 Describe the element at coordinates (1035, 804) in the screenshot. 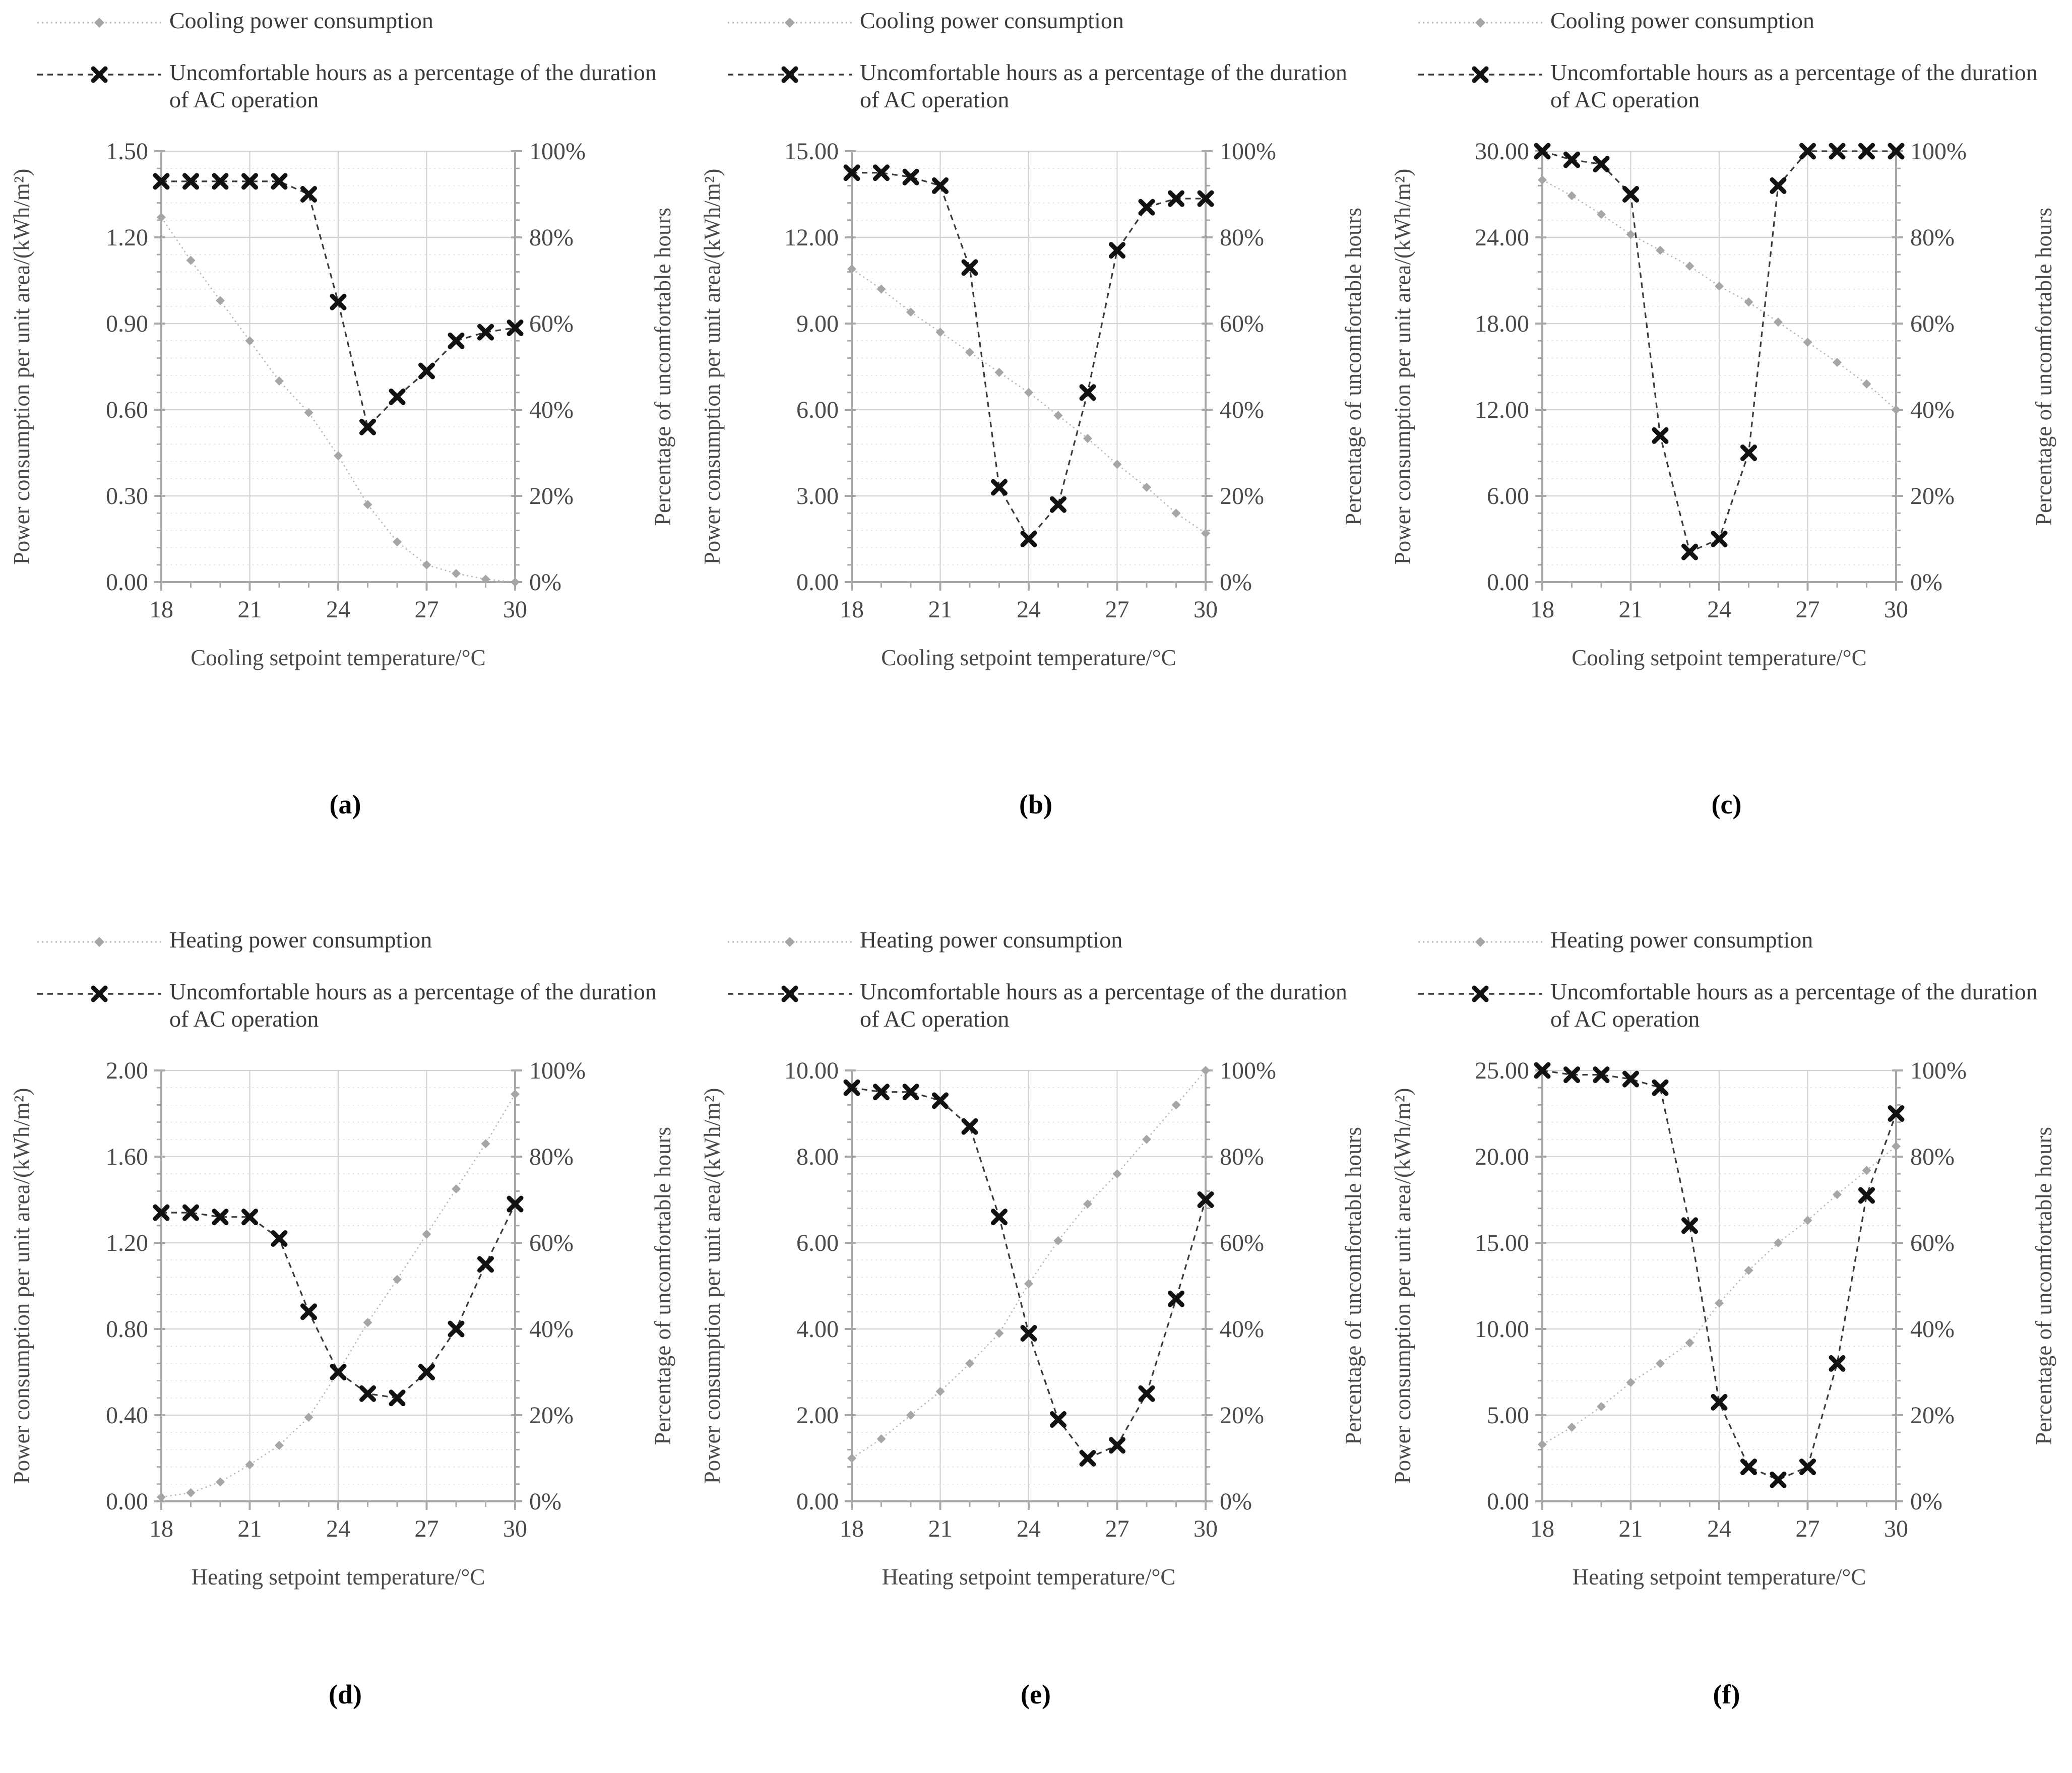

I see `panel-caption: (b)` at that location.